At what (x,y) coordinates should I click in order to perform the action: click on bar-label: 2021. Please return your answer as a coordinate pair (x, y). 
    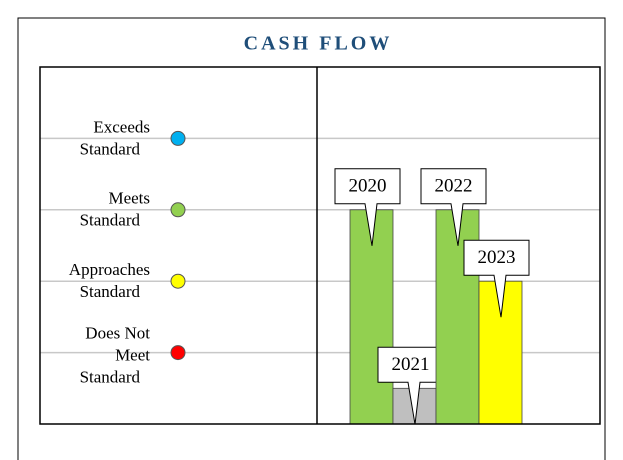
    Looking at the image, I should click on (411, 364).